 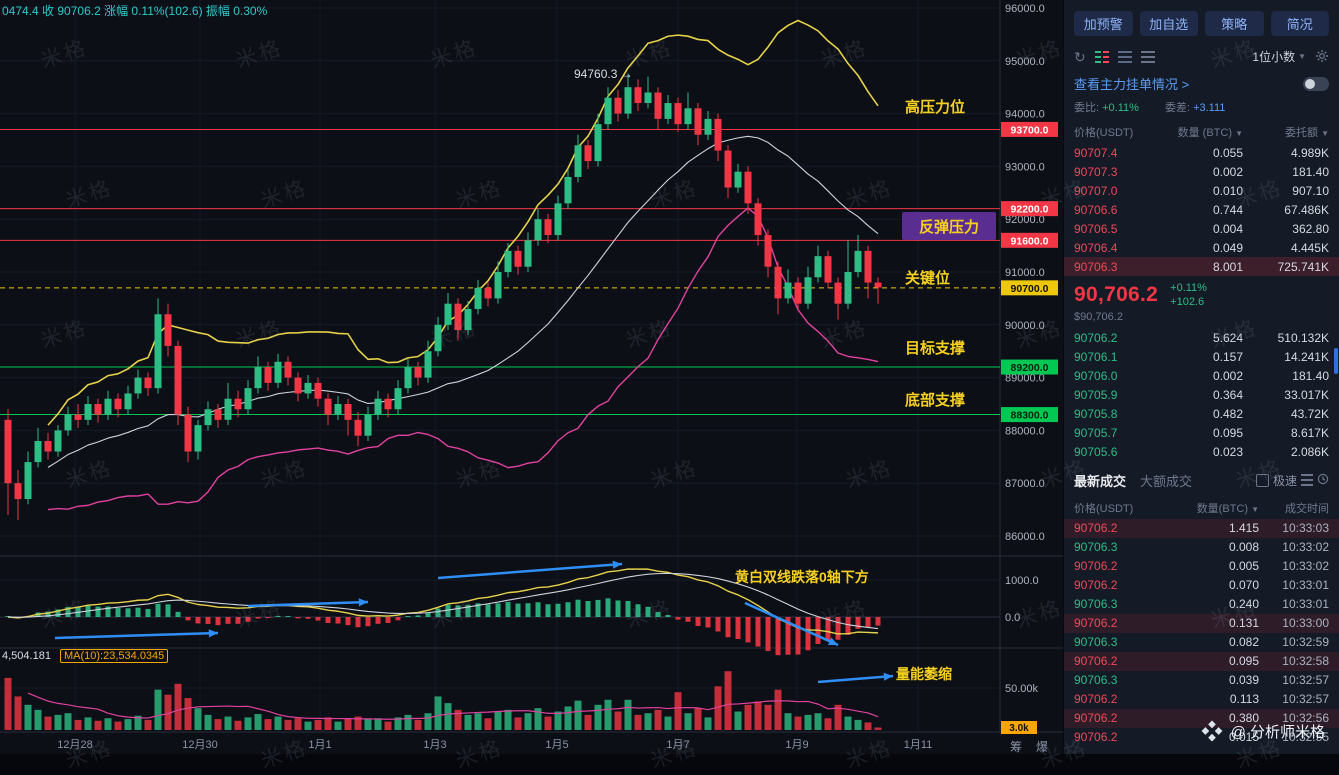 I want to click on time-cell: 10:33:03, so click(x=1305, y=528).